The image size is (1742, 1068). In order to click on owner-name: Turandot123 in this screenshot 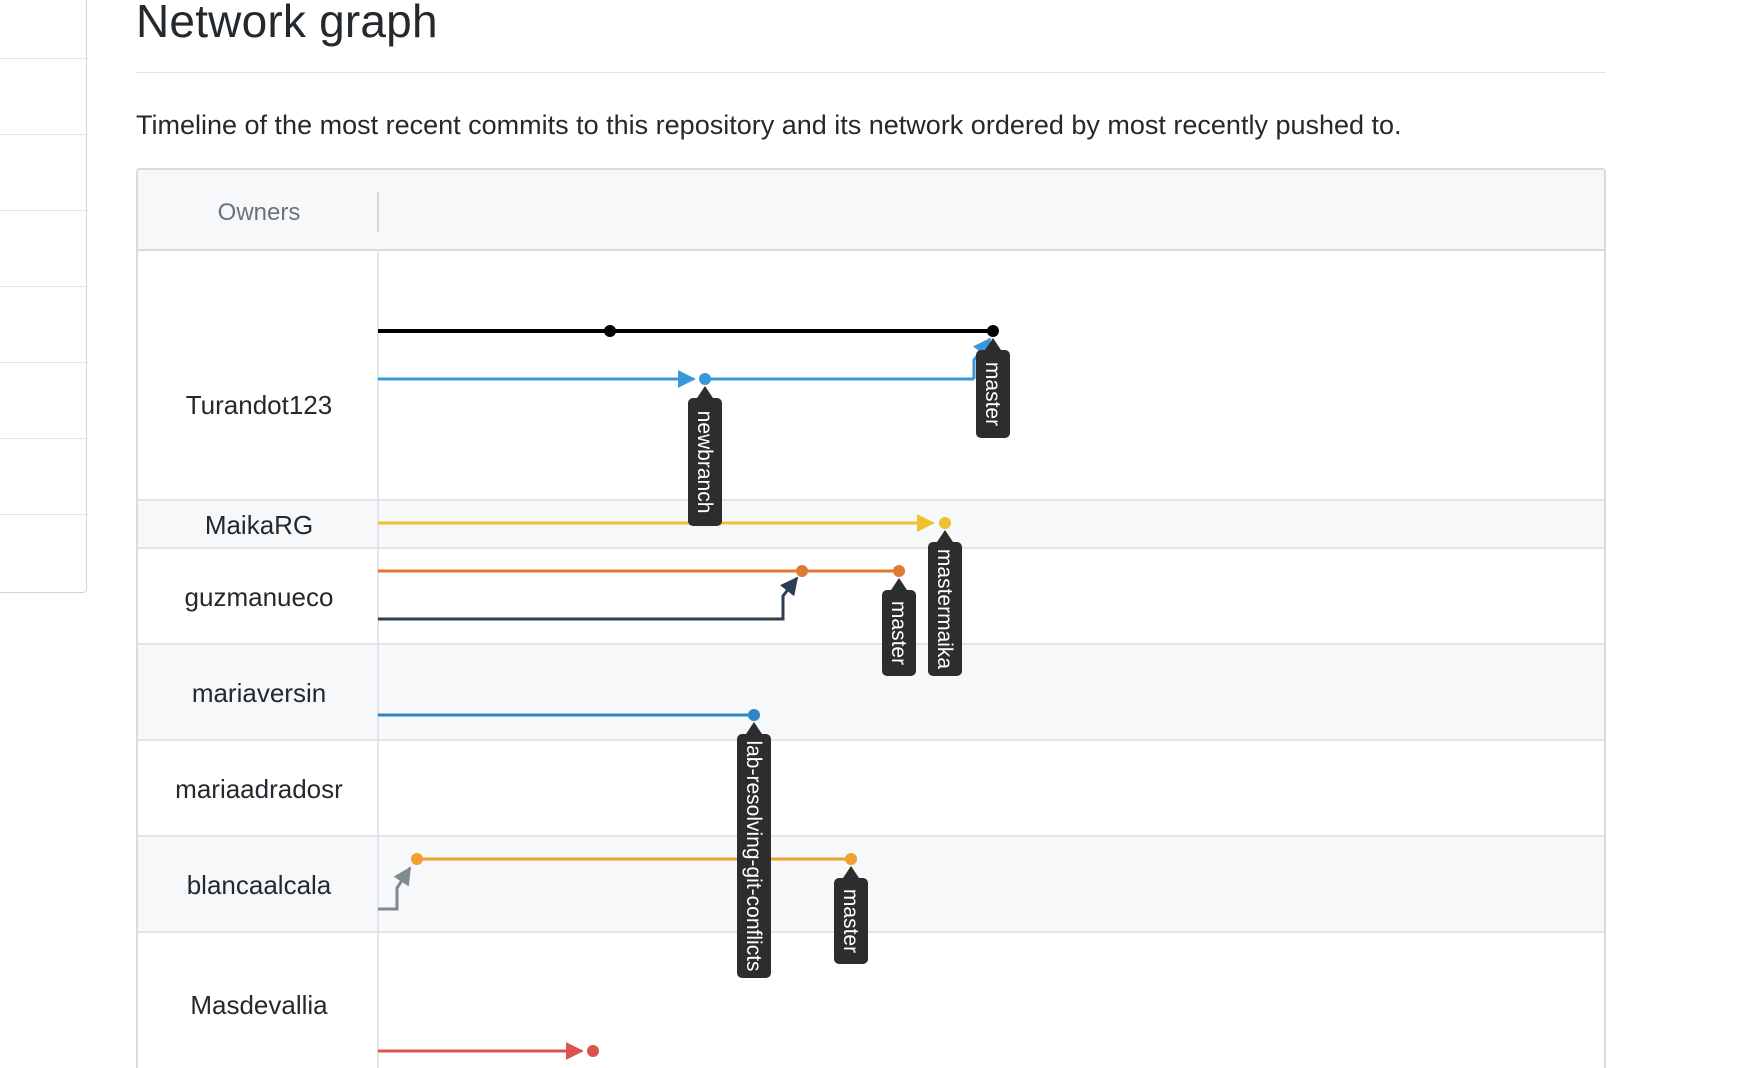, I will do `click(259, 405)`.